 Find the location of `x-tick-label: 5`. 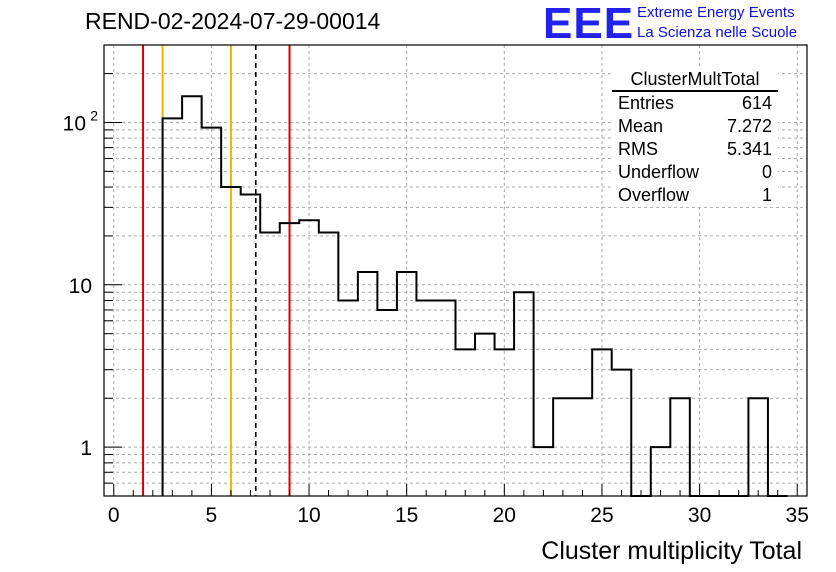

x-tick-label: 5 is located at coordinates (212, 515).